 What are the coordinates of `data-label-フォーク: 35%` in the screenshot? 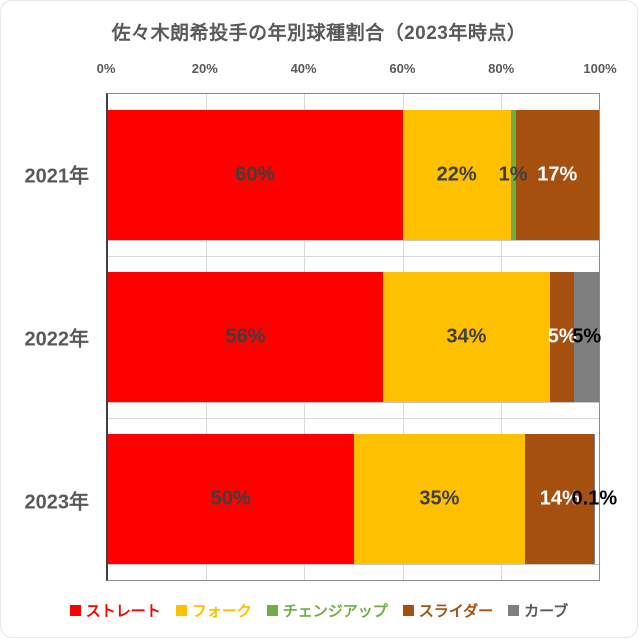 It's located at (439, 498).